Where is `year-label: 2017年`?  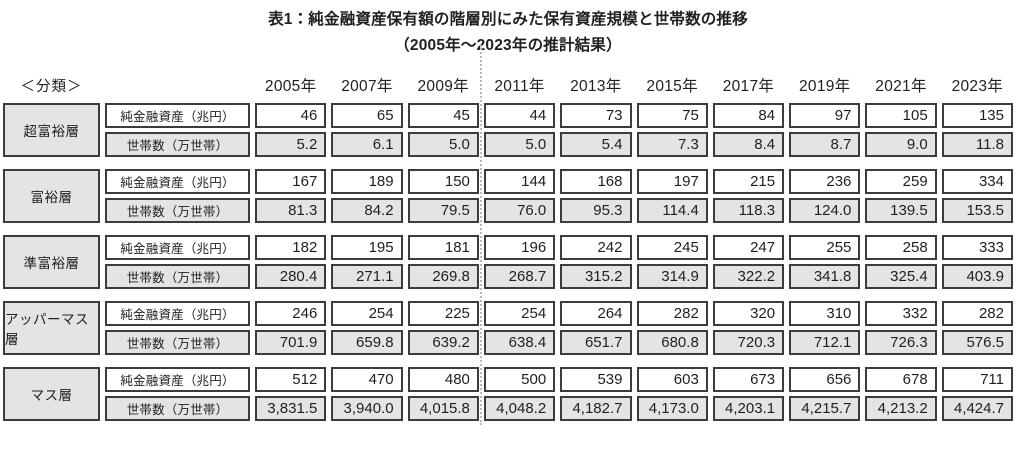
year-label: 2017年 is located at coordinates (748, 86).